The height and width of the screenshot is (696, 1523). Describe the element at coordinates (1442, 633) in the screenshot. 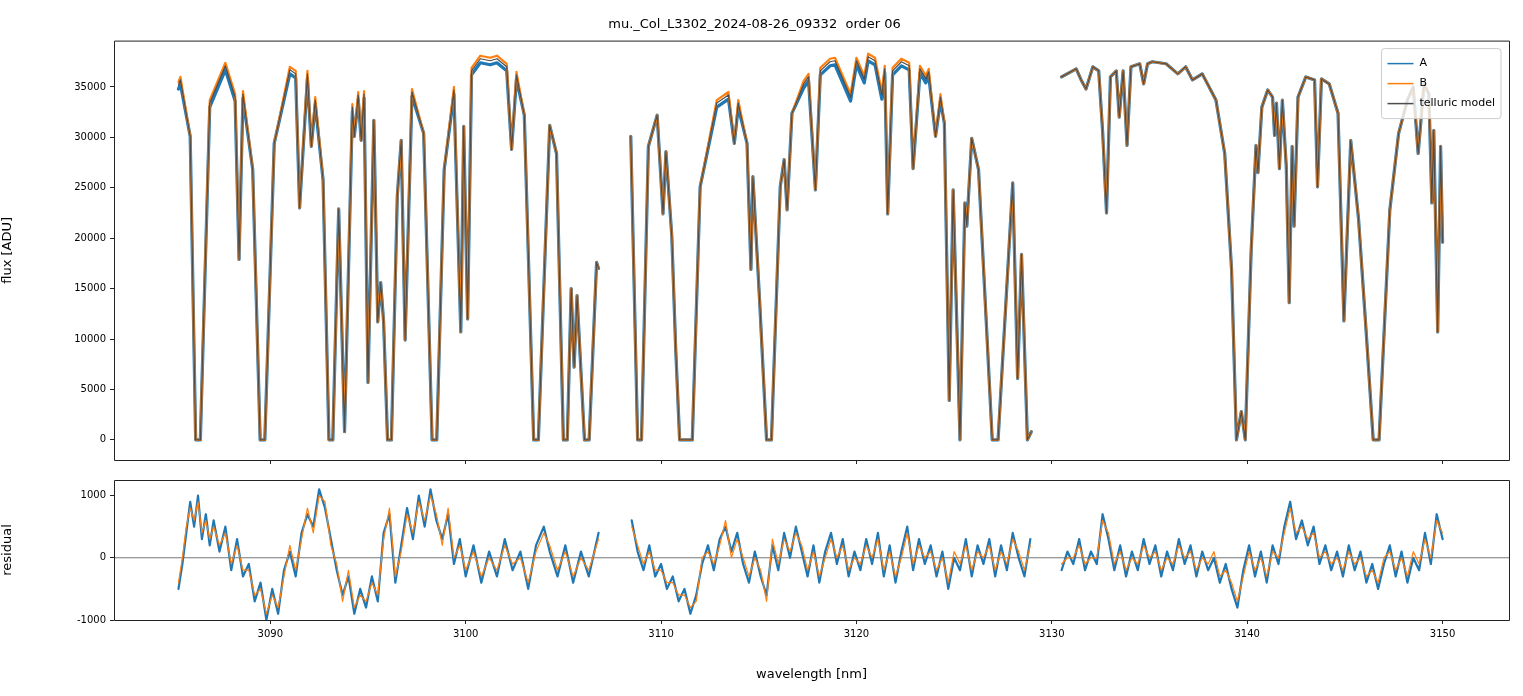

I see `x-tick-label: 3150` at that location.